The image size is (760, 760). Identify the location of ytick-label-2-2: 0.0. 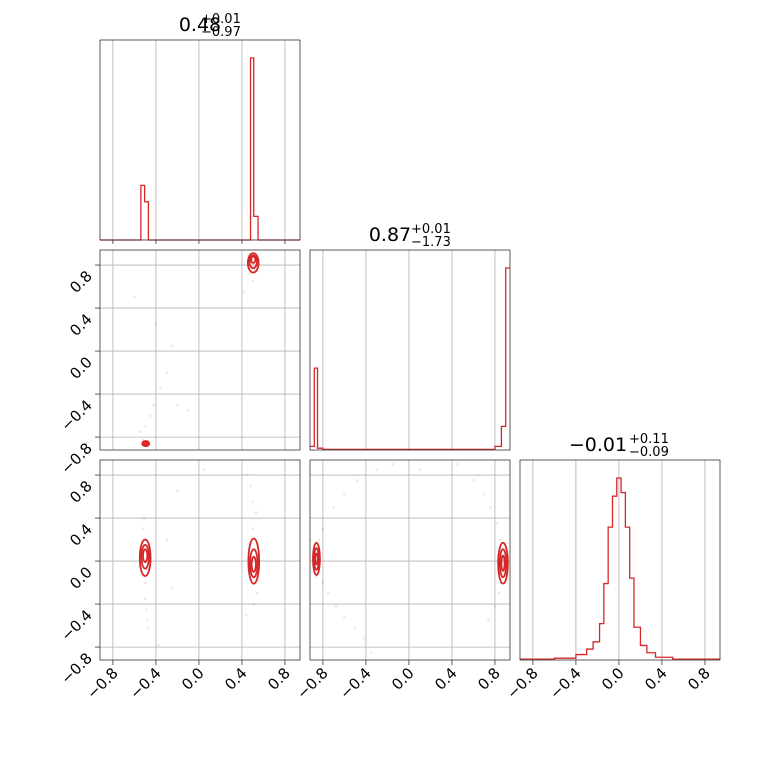
(81, 578).